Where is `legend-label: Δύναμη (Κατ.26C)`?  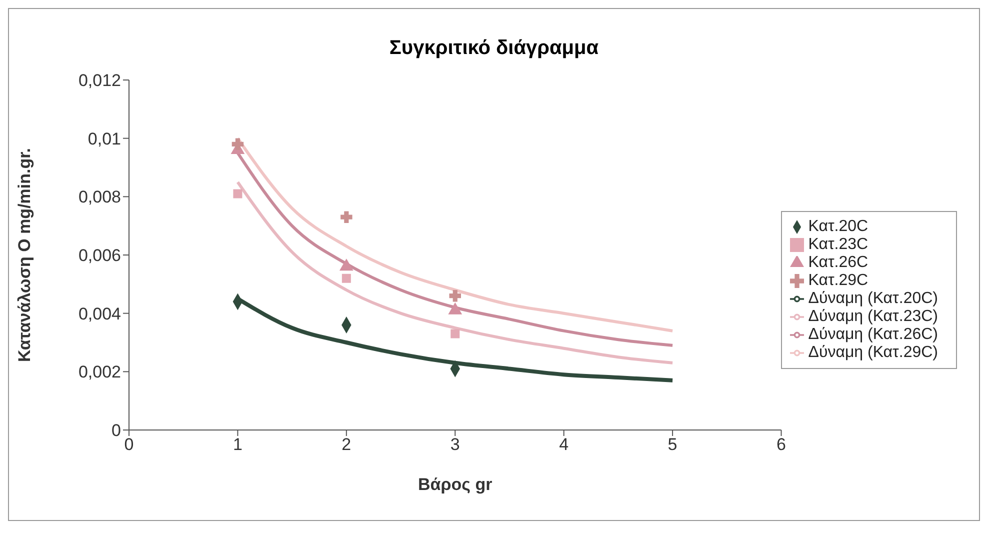 legend-label: Δύναμη (Κατ.26C) is located at coordinates (873, 334).